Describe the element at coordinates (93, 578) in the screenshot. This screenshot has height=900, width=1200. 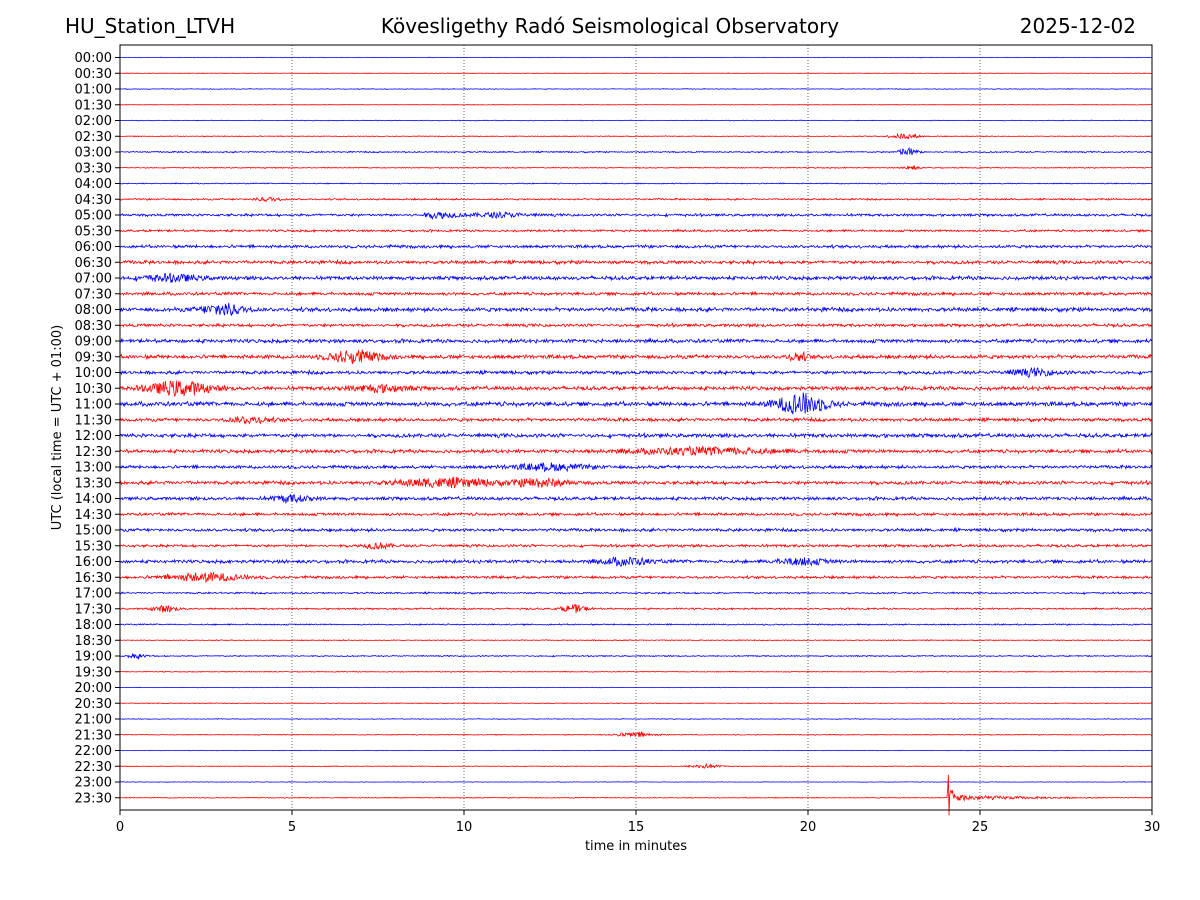
I see `y-tick-label: 16:30` at that location.